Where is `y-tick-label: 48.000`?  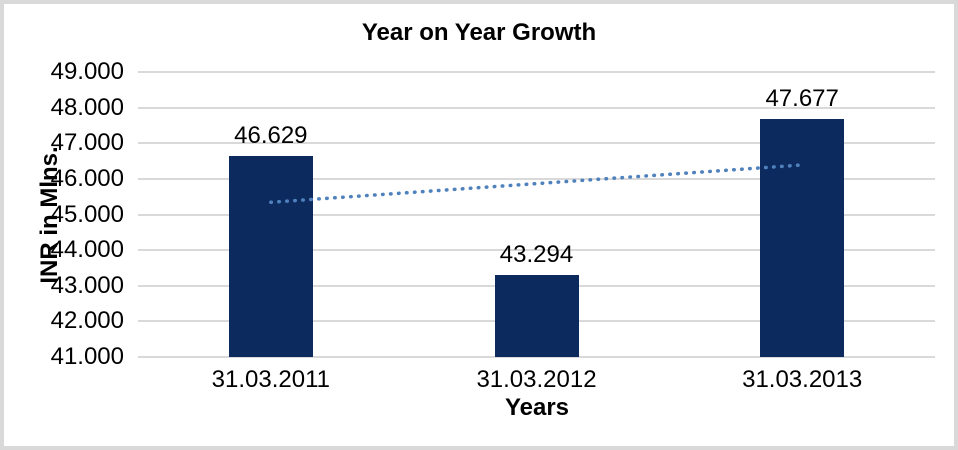
y-tick-label: 48.000 is located at coordinates (87, 107).